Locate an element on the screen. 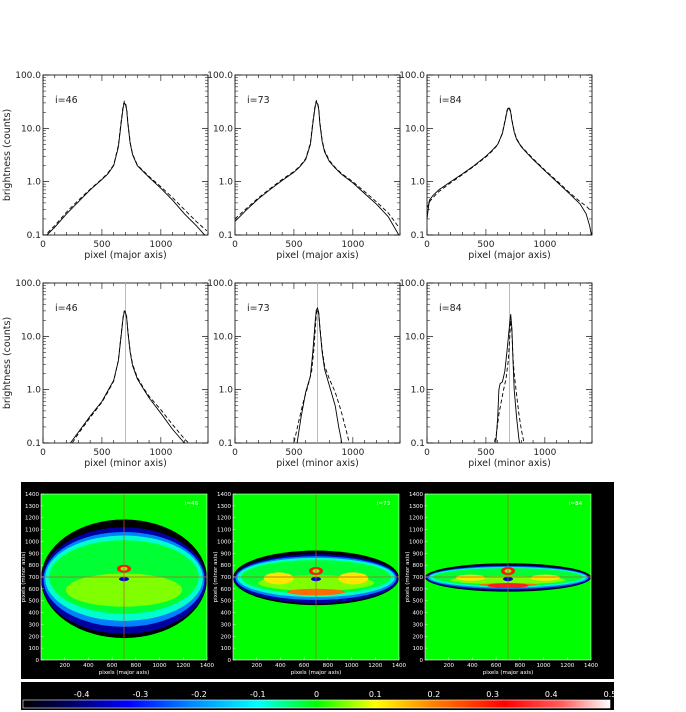 The width and height of the screenshot is (686, 712). image-y-tick-label: 1200 is located at coordinates (32, 519).